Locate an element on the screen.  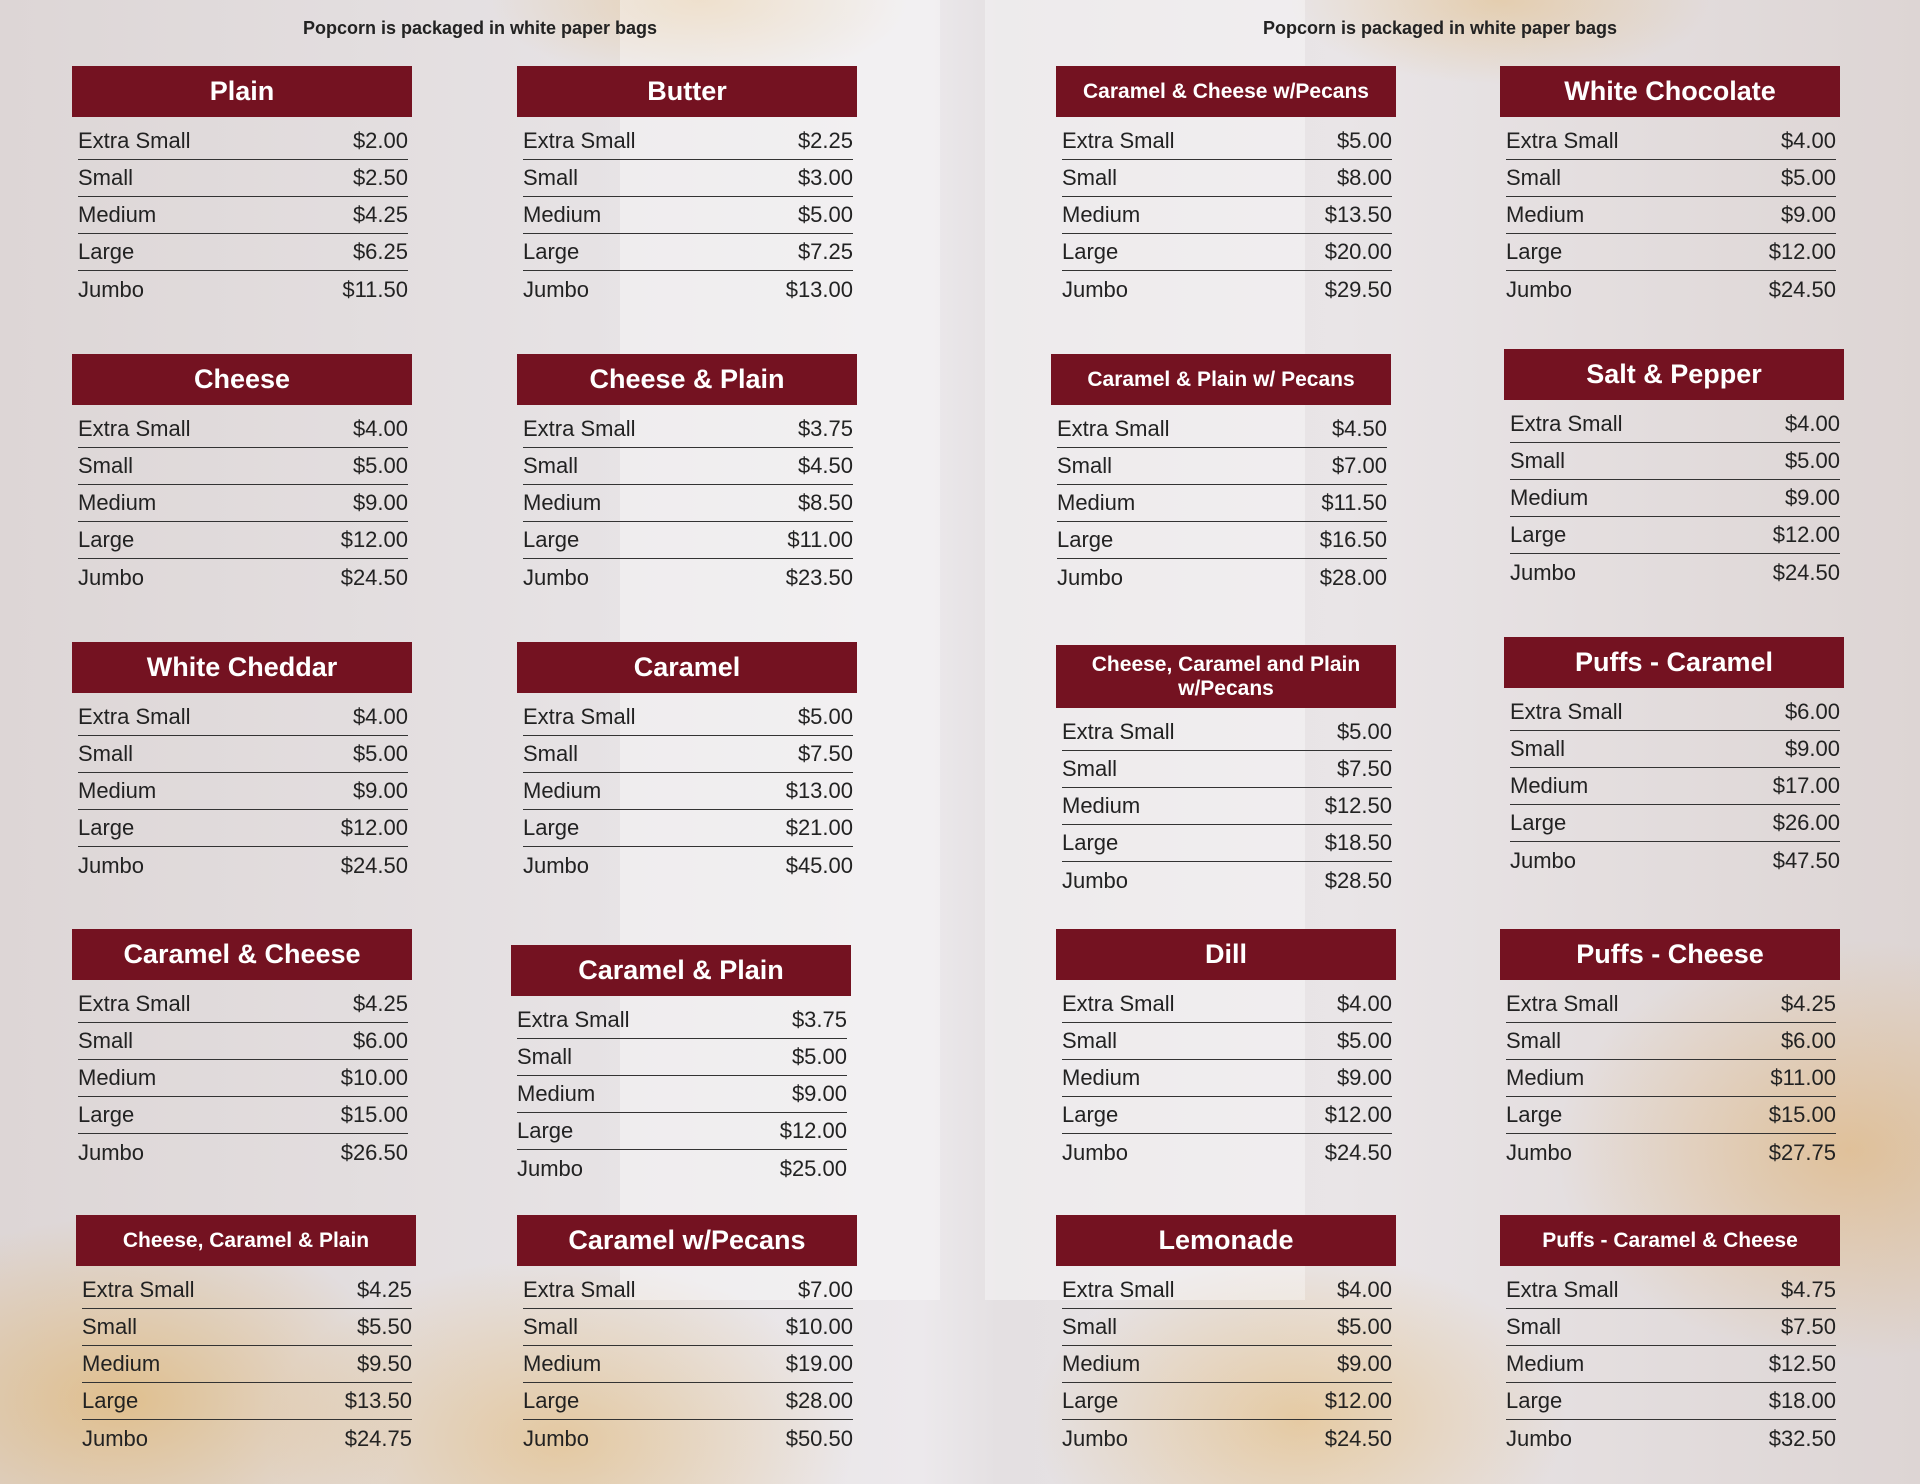
price-row: Extra Small $5.00 is located at coordinates (1227, 141).